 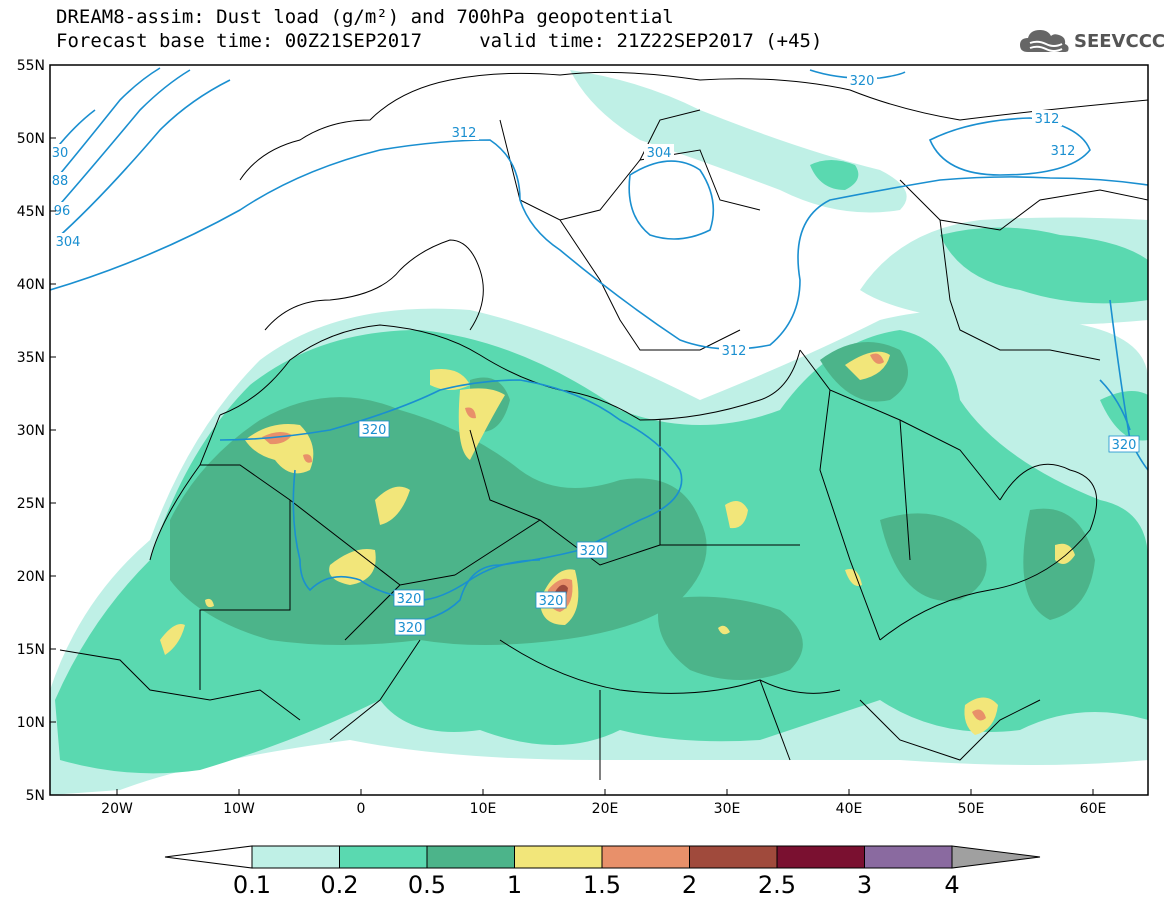 What do you see at coordinates (31, 285) in the screenshot?
I see `lat-tick-label: 40N` at bounding box center [31, 285].